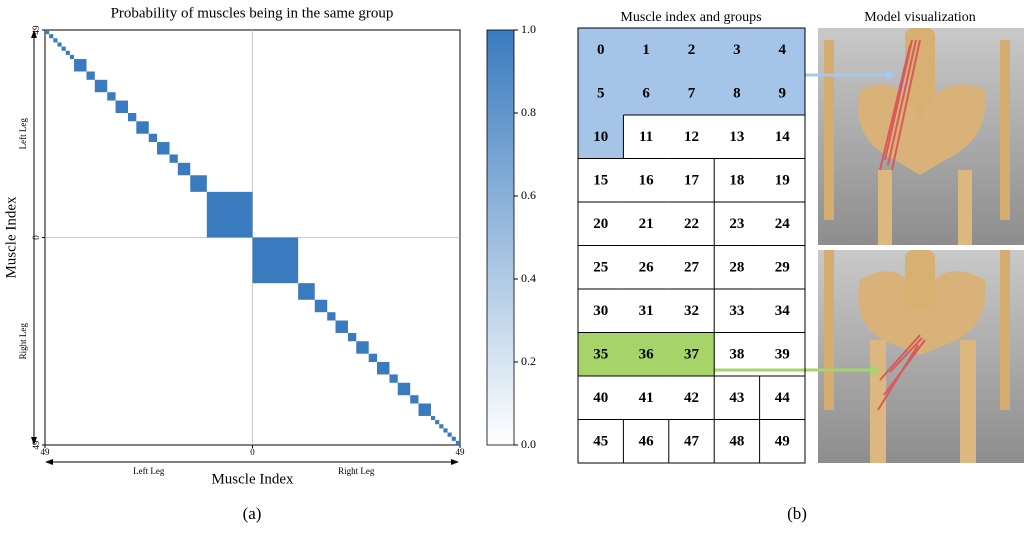 This screenshot has height=534, width=1024. Describe the element at coordinates (528, 361) in the screenshot. I see `colorbar-tick-label: 0.2` at that location.